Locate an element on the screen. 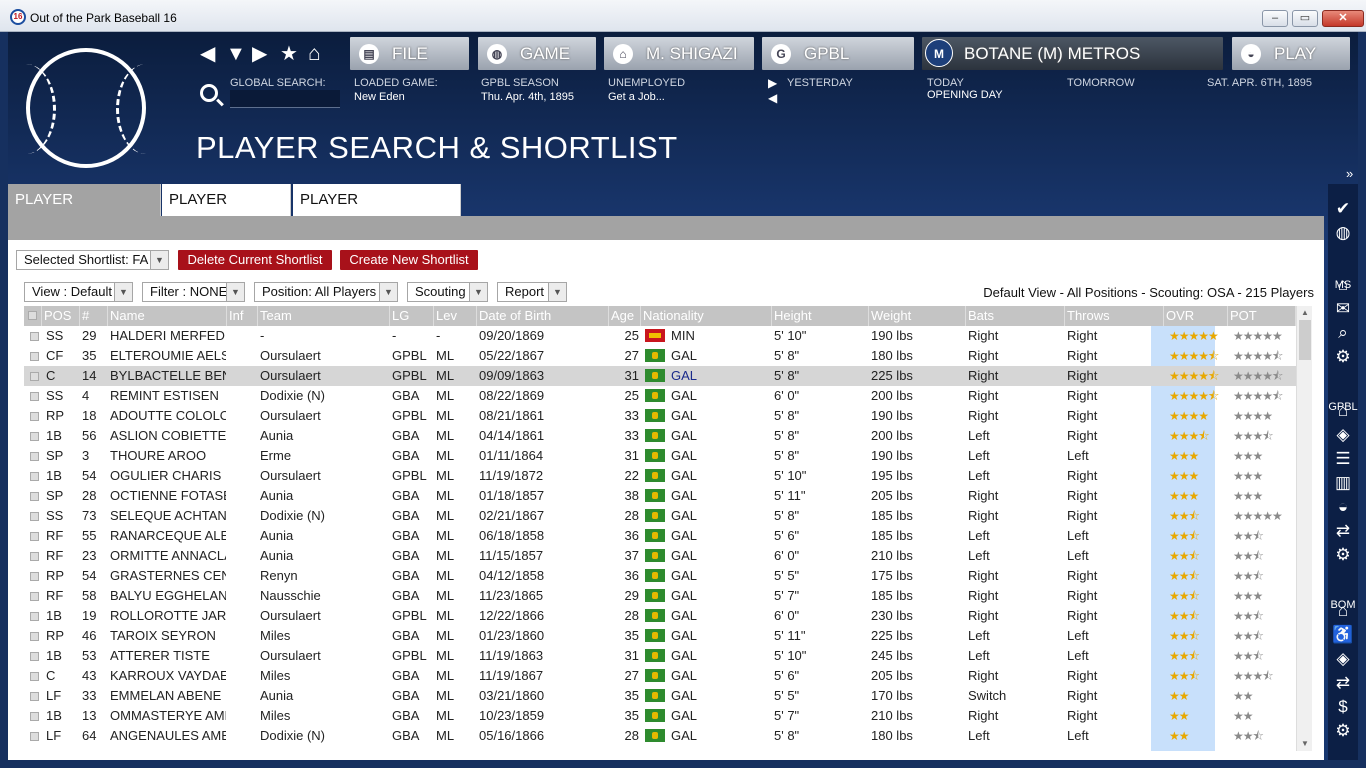 The width and height of the screenshot is (1366, 768). yesterday-label: YESTERDAY is located at coordinates (820, 83).